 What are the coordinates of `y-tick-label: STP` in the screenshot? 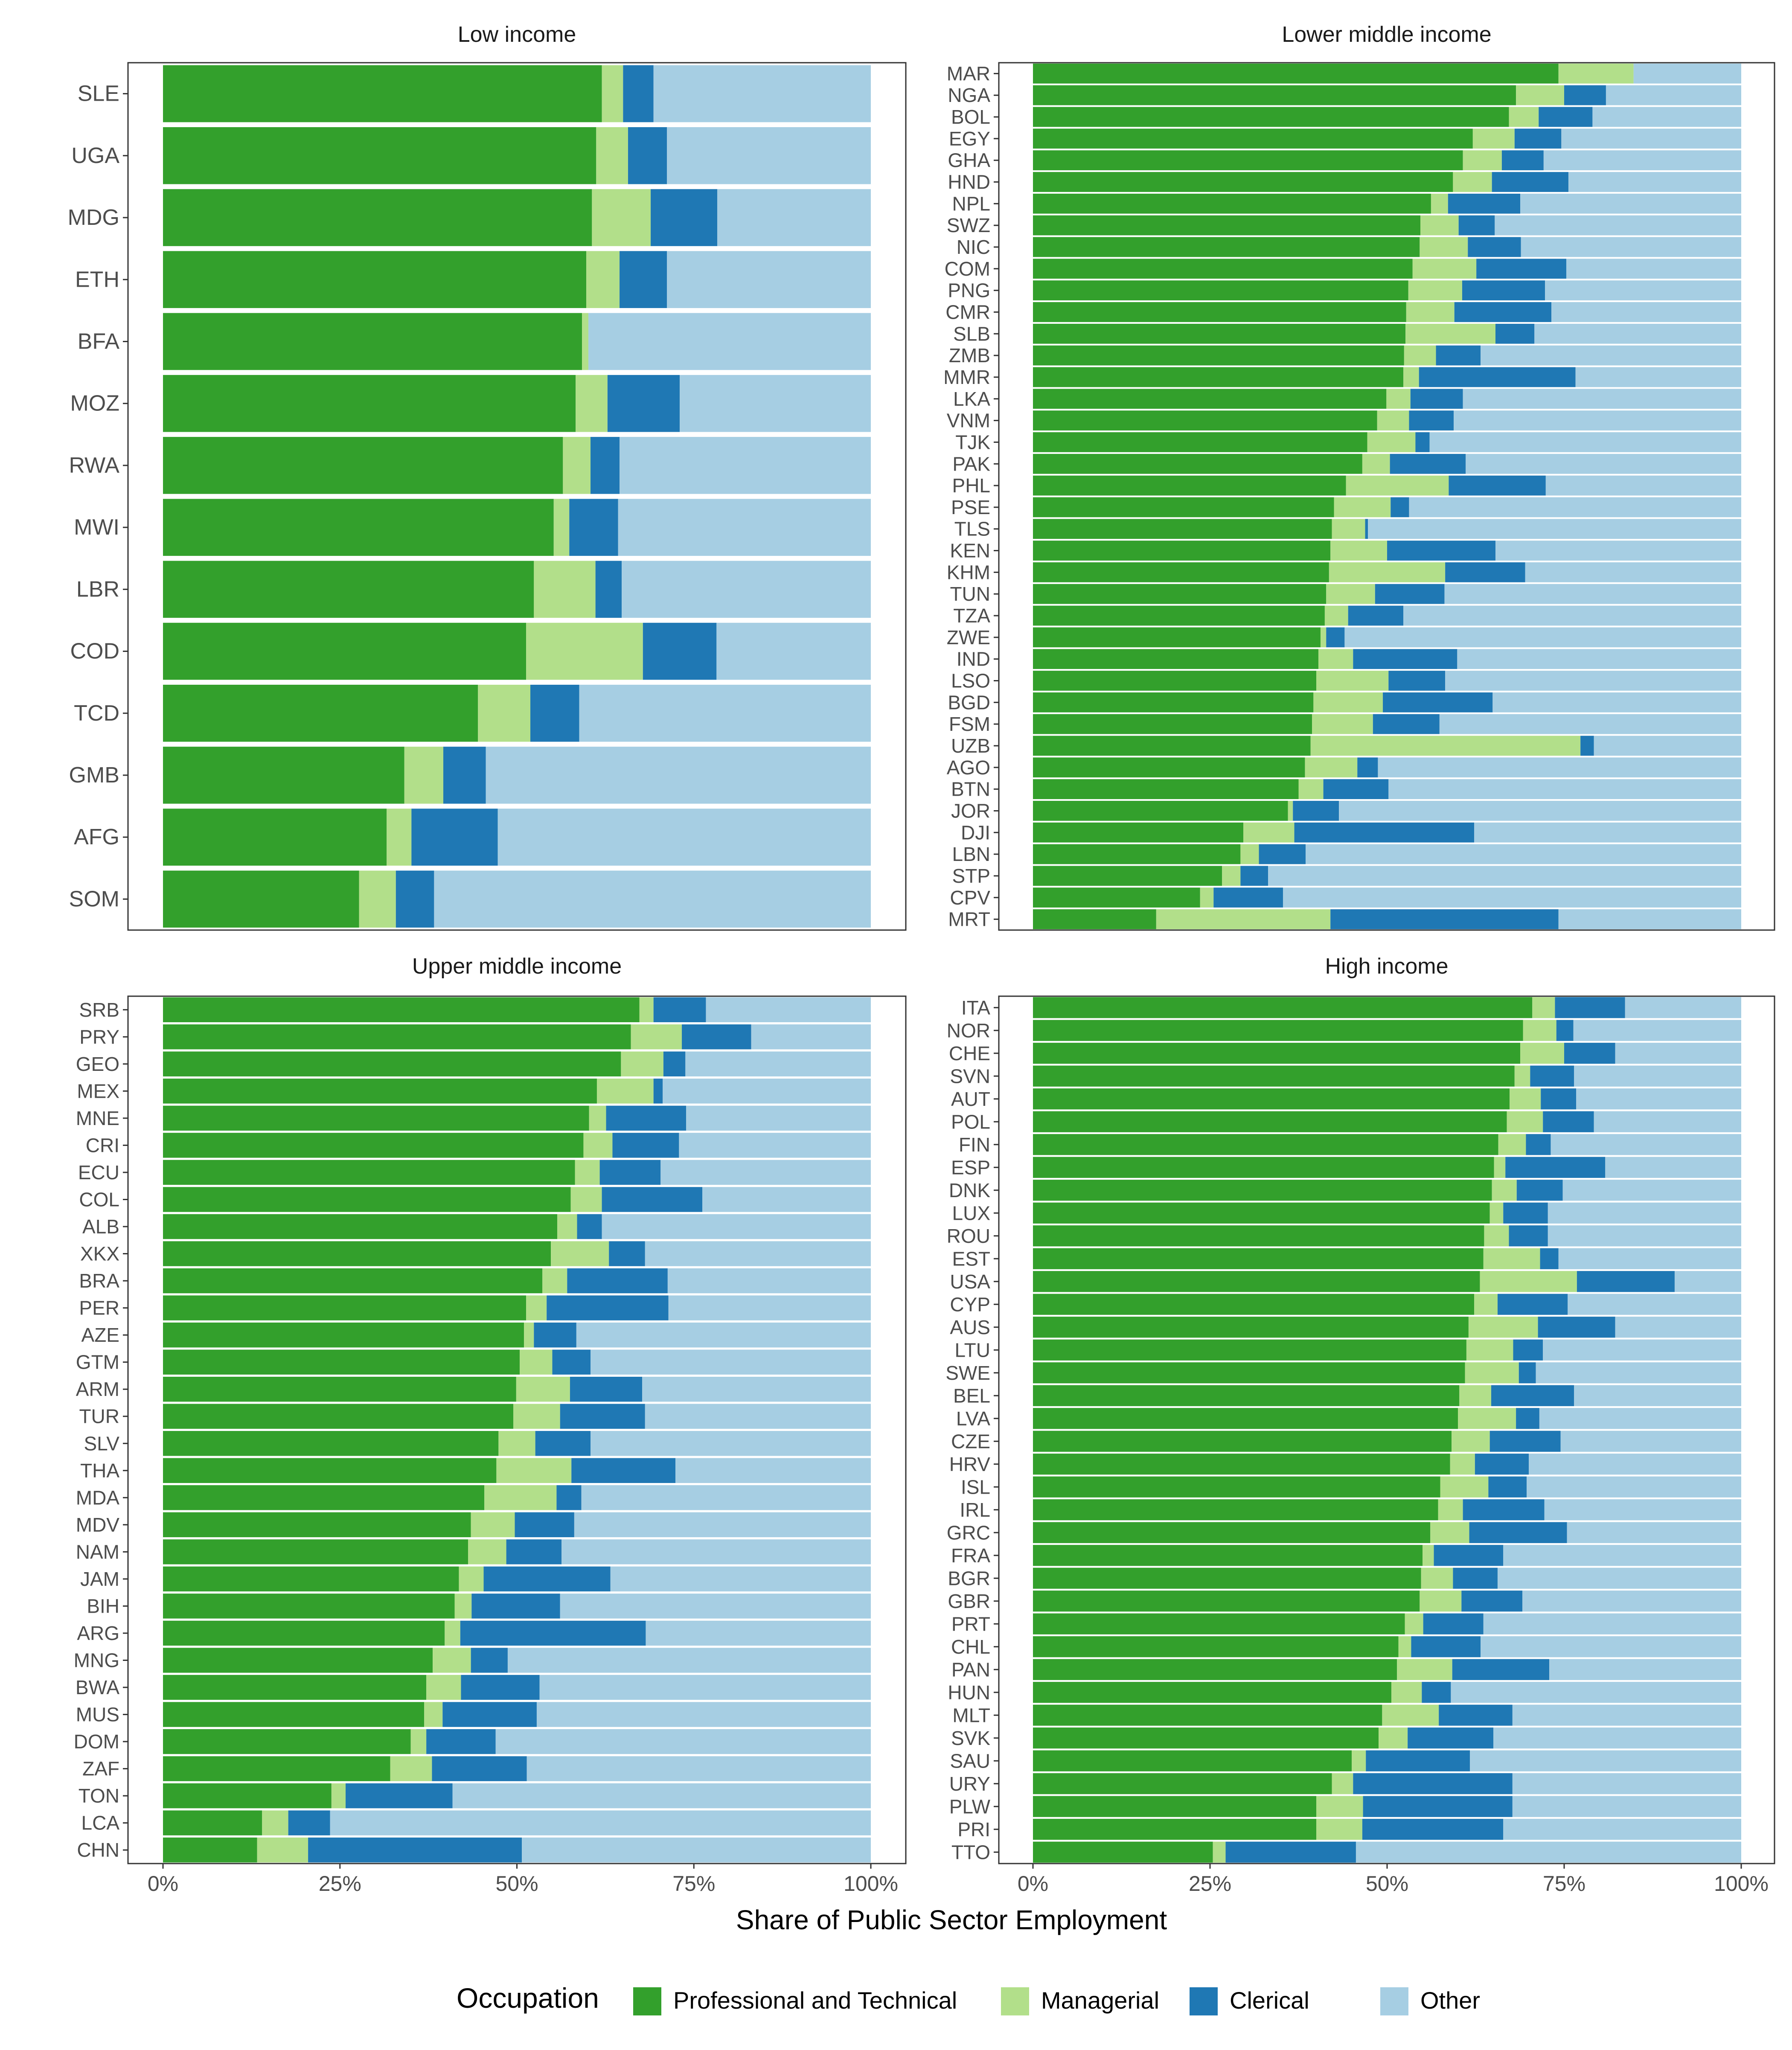 It's located at (971, 876).